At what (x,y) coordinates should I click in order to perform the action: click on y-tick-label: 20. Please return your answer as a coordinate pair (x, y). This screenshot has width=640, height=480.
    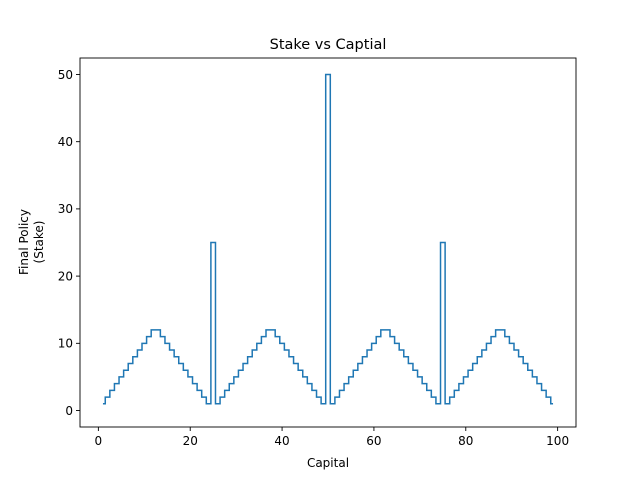
    Looking at the image, I should click on (65, 276).